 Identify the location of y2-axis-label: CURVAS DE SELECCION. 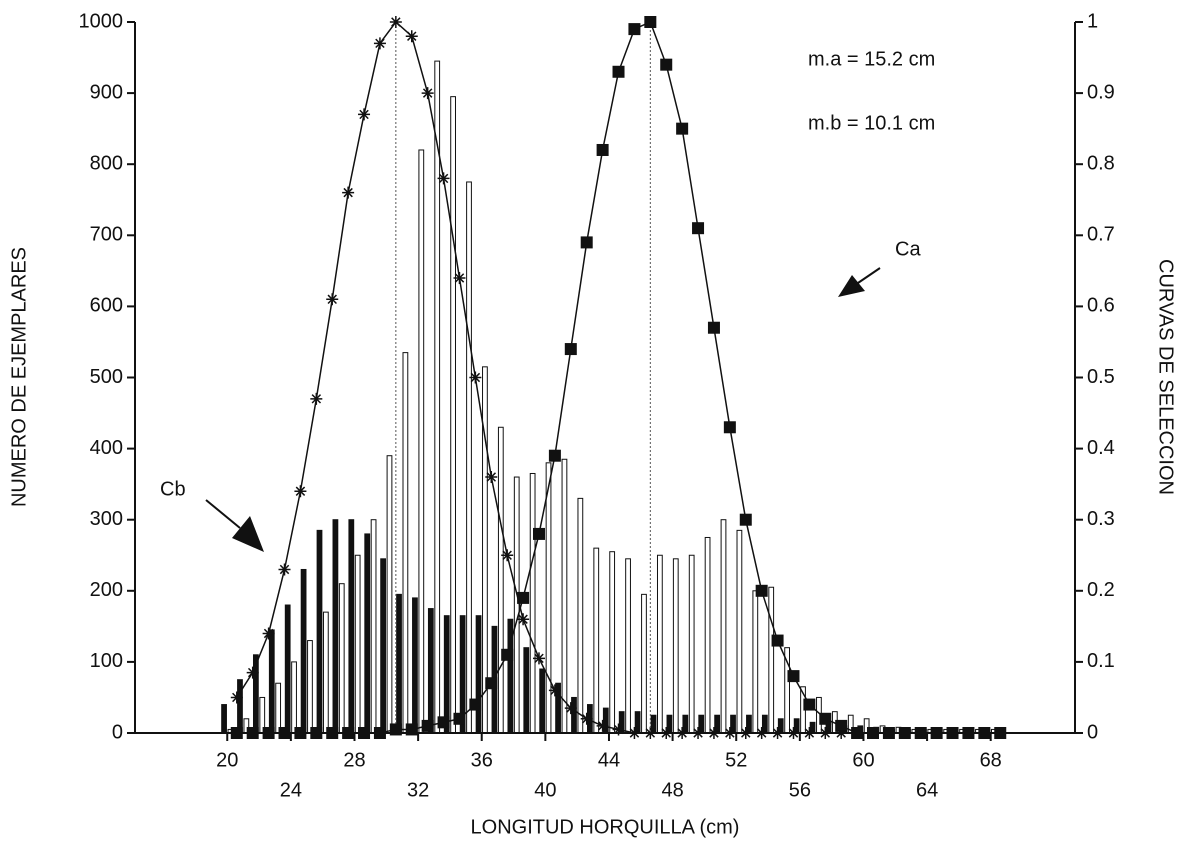
(1166, 377).